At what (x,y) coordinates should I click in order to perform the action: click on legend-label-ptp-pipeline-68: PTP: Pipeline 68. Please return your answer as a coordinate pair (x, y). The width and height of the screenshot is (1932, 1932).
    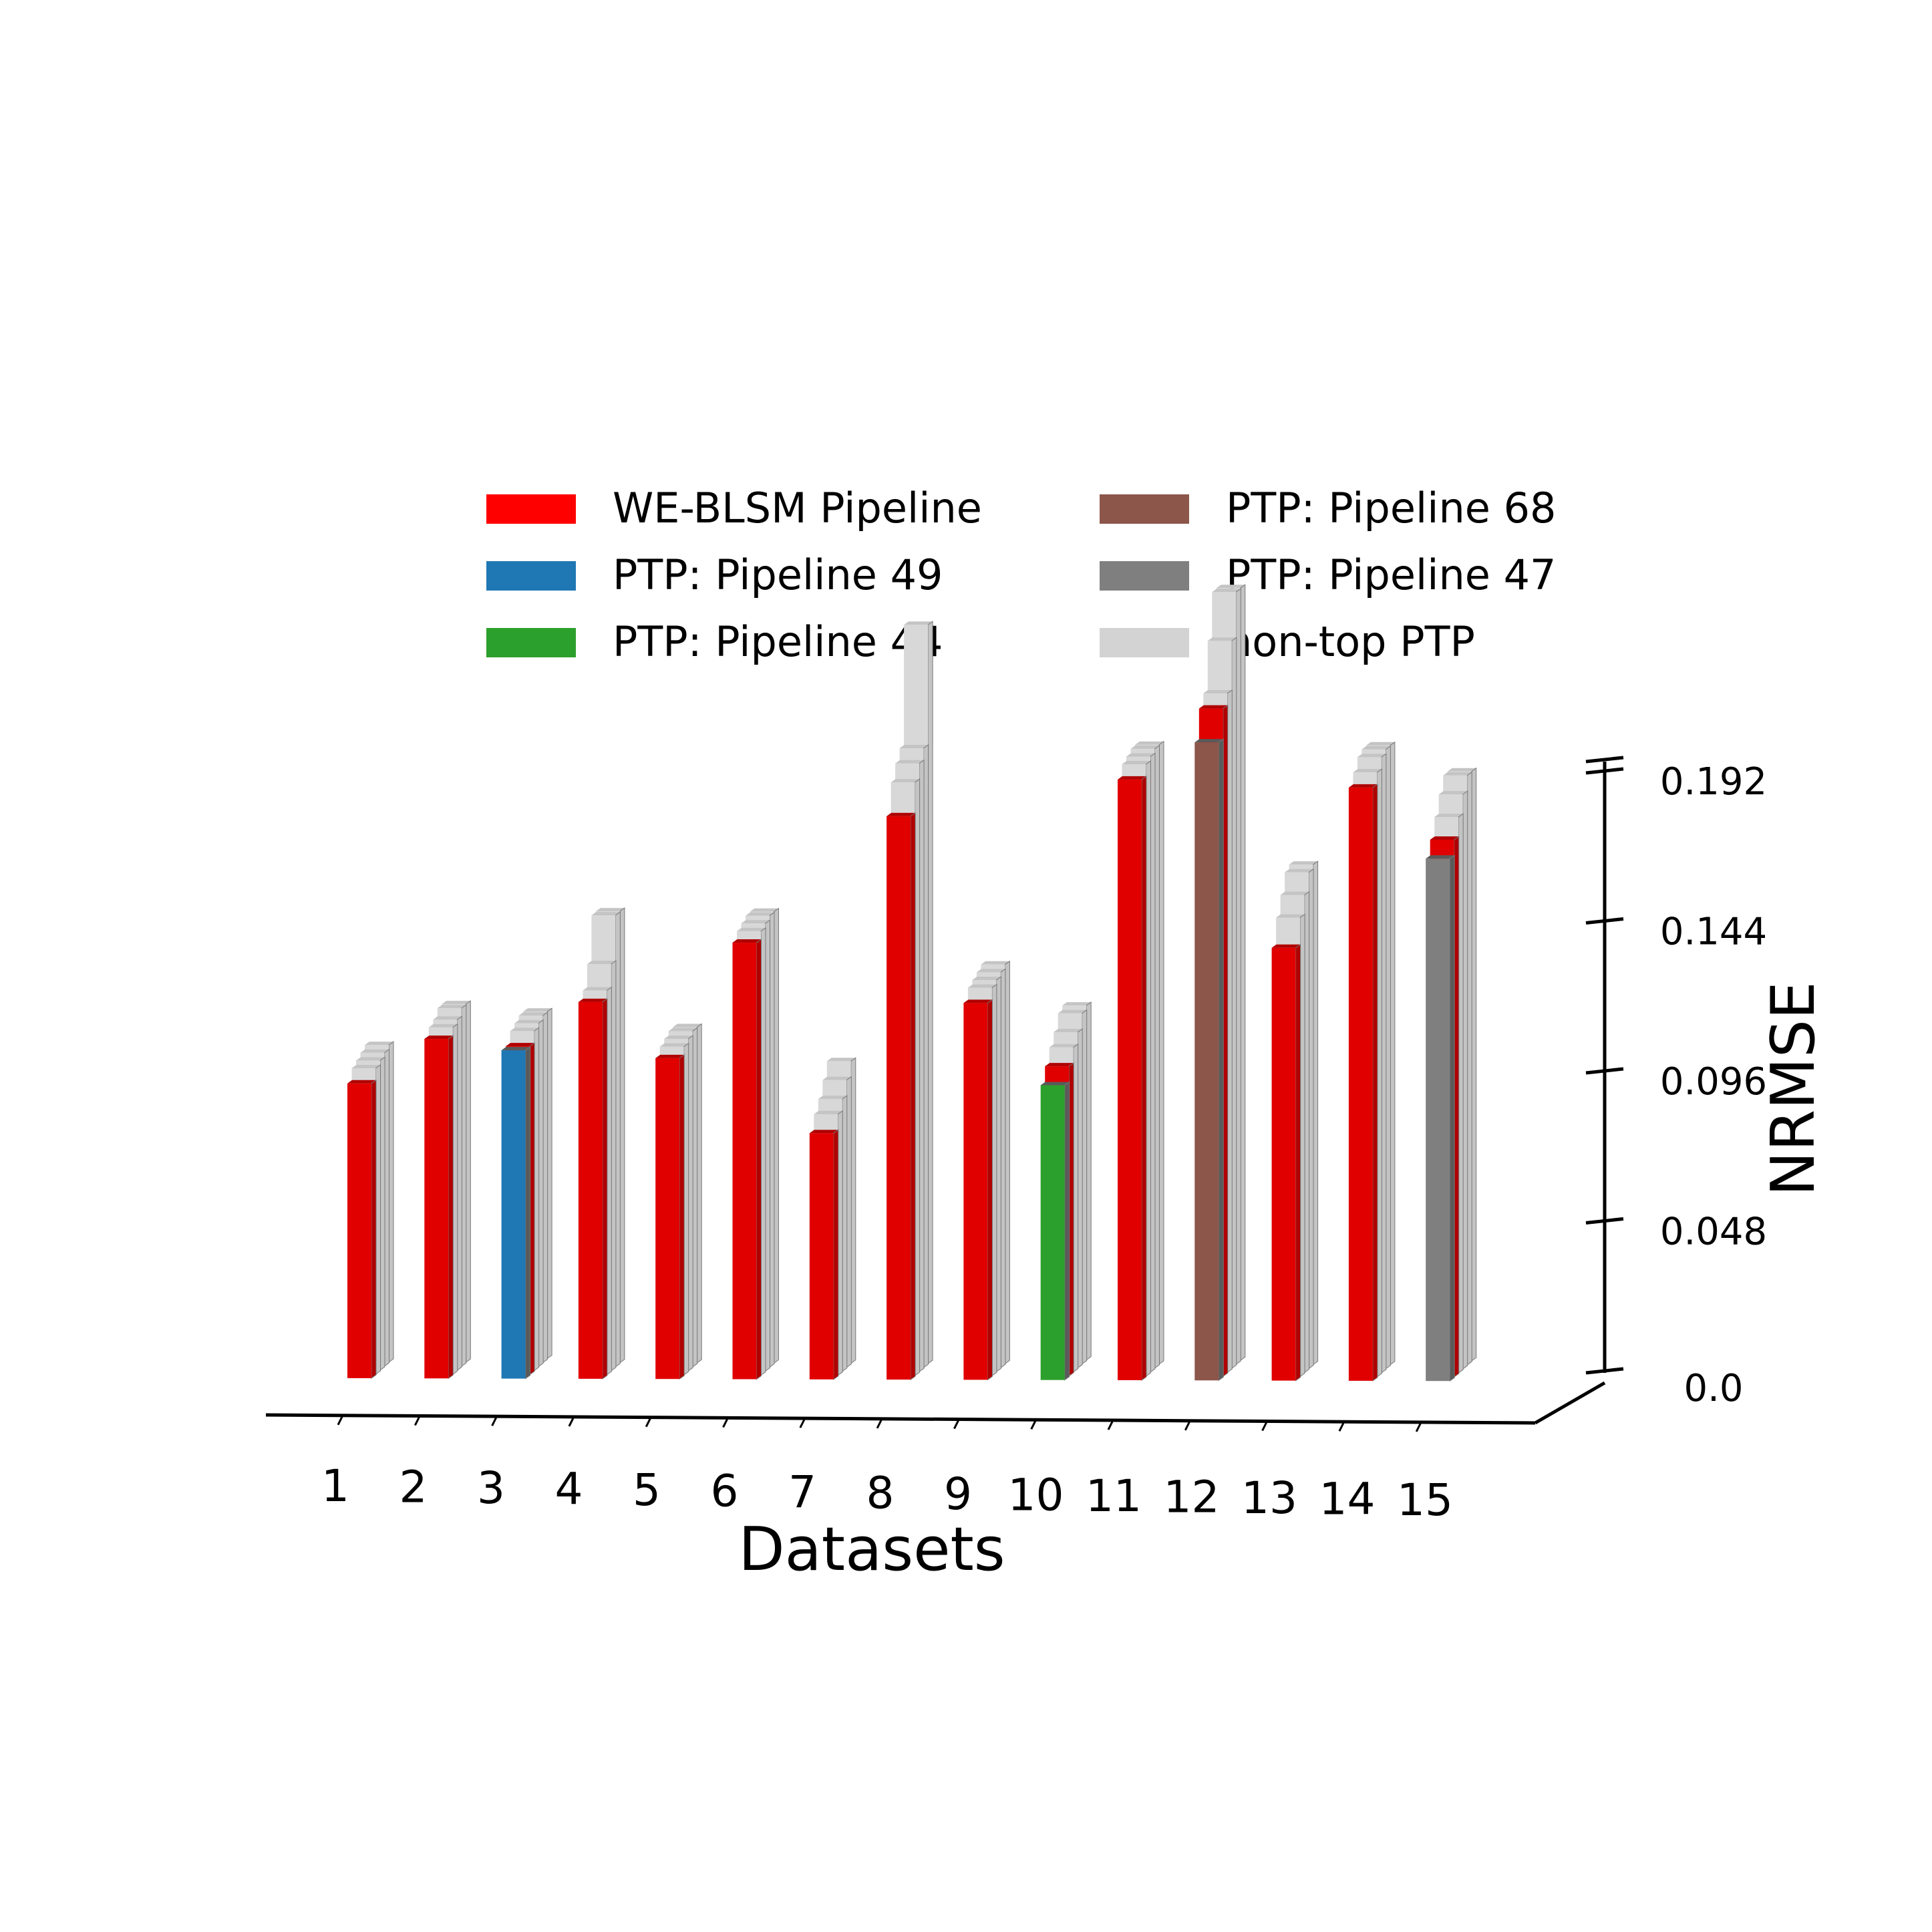
    Looking at the image, I should click on (1391, 508).